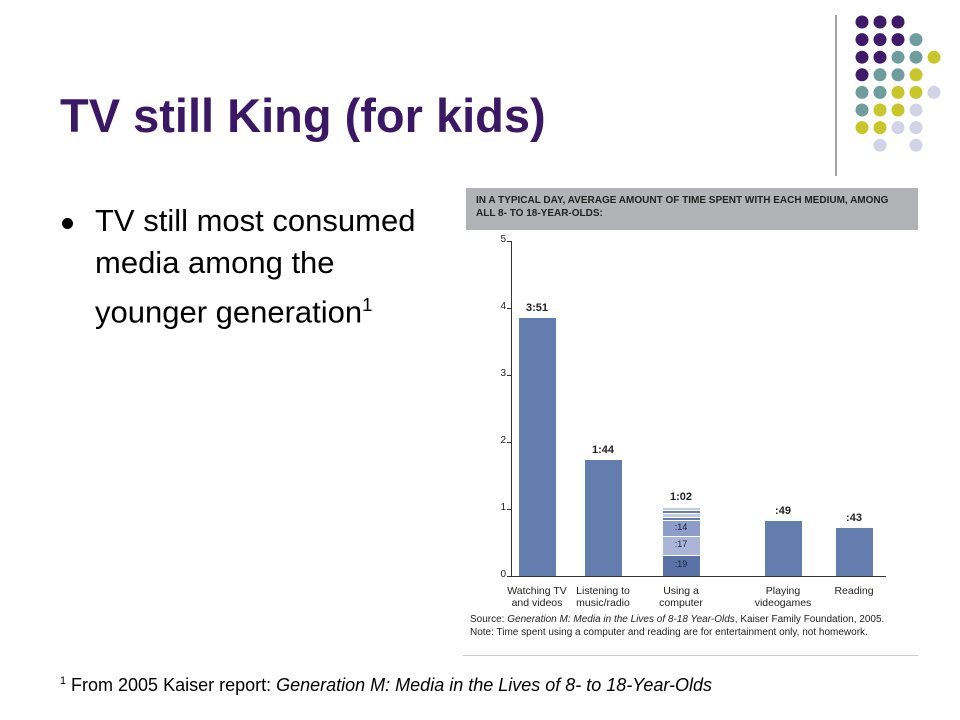  I want to click on x-tick-label: Using a computer, so click(681, 597).